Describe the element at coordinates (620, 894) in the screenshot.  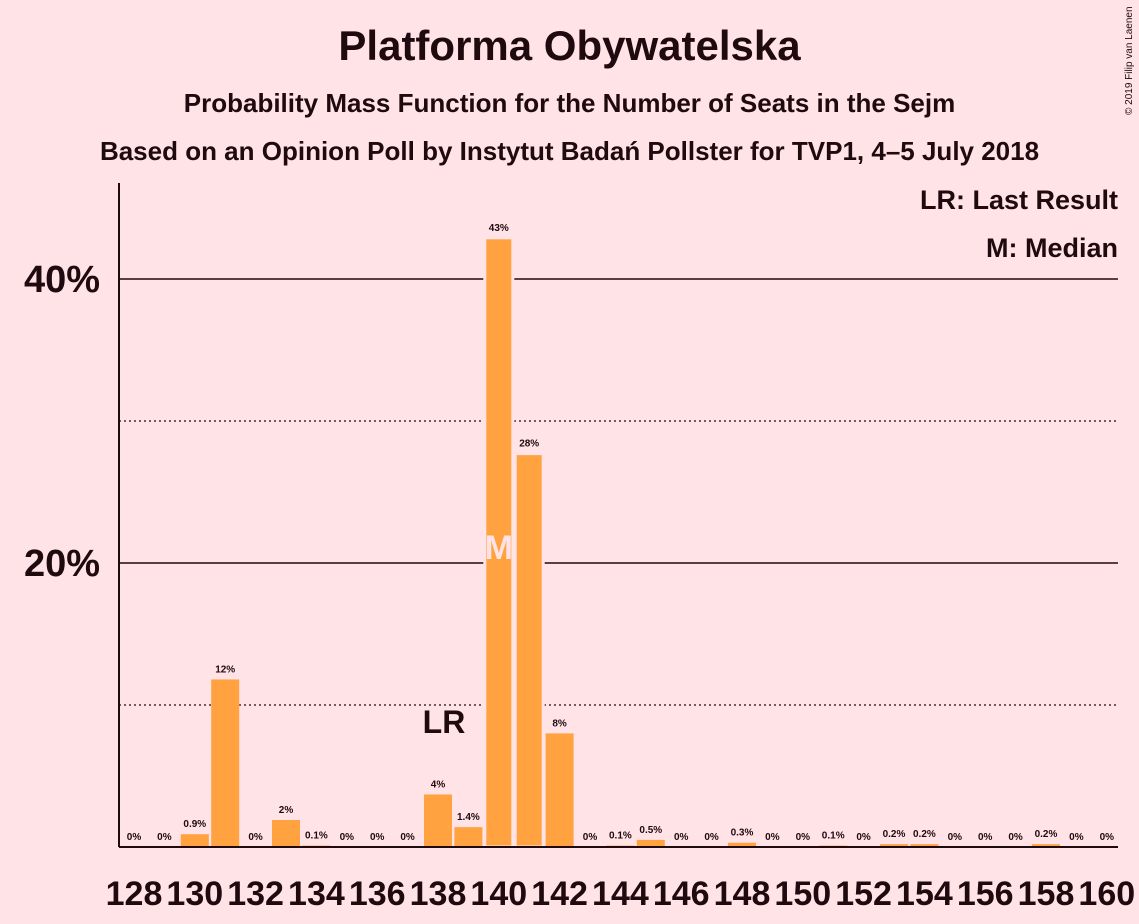
I see `x-tick-label: 144` at that location.